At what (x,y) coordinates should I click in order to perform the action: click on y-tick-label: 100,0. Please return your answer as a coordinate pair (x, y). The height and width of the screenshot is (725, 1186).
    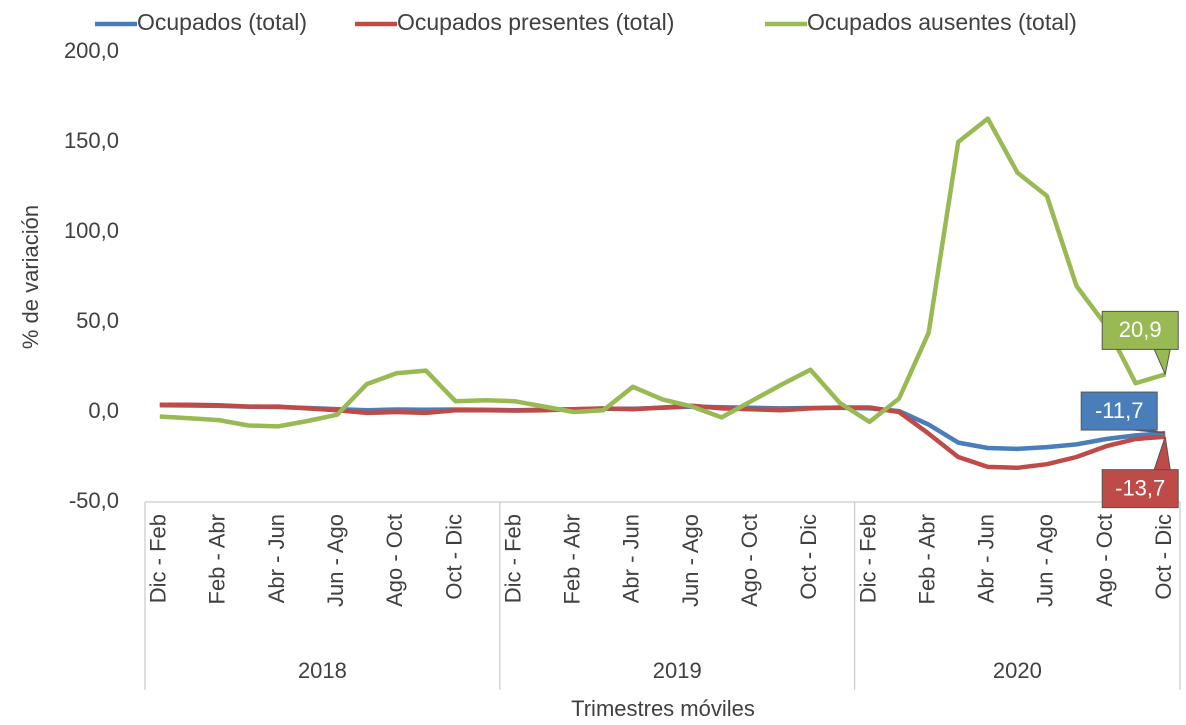
    Looking at the image, I should click on (91, 230).